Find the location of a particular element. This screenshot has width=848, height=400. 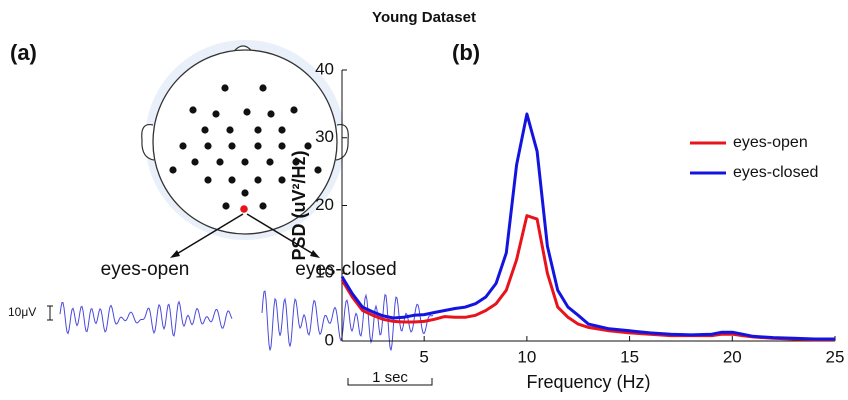

x-tick-label: 25 is located at coordinates (835, 356).